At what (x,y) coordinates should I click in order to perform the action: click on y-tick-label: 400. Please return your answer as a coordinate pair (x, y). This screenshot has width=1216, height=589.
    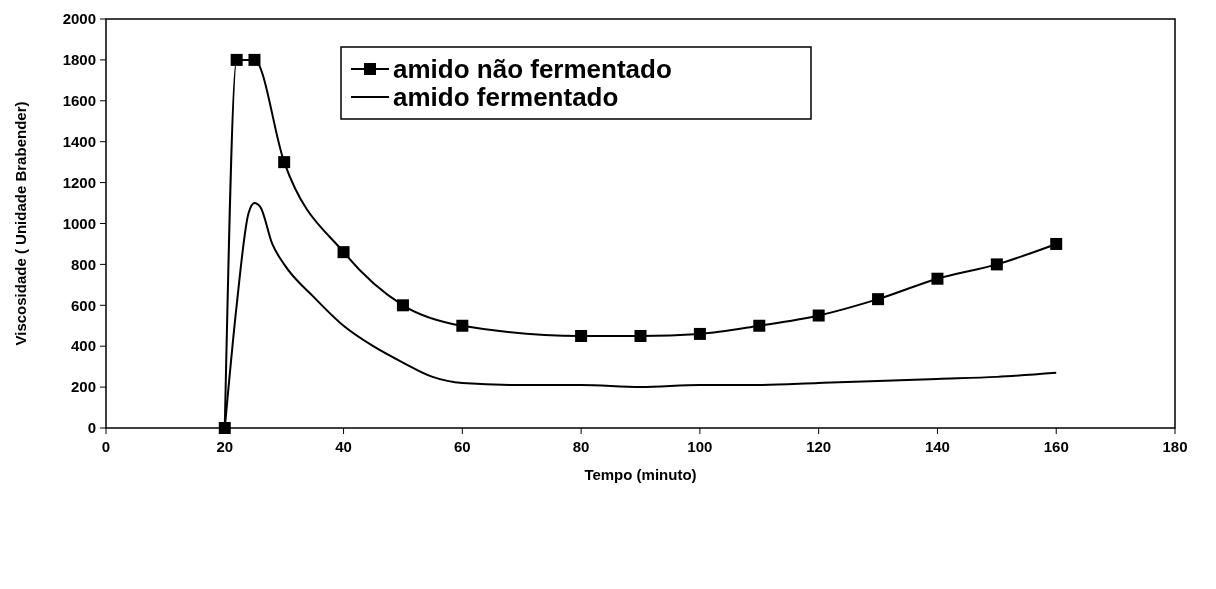
    Looking at the image, I should click on (83, 346).